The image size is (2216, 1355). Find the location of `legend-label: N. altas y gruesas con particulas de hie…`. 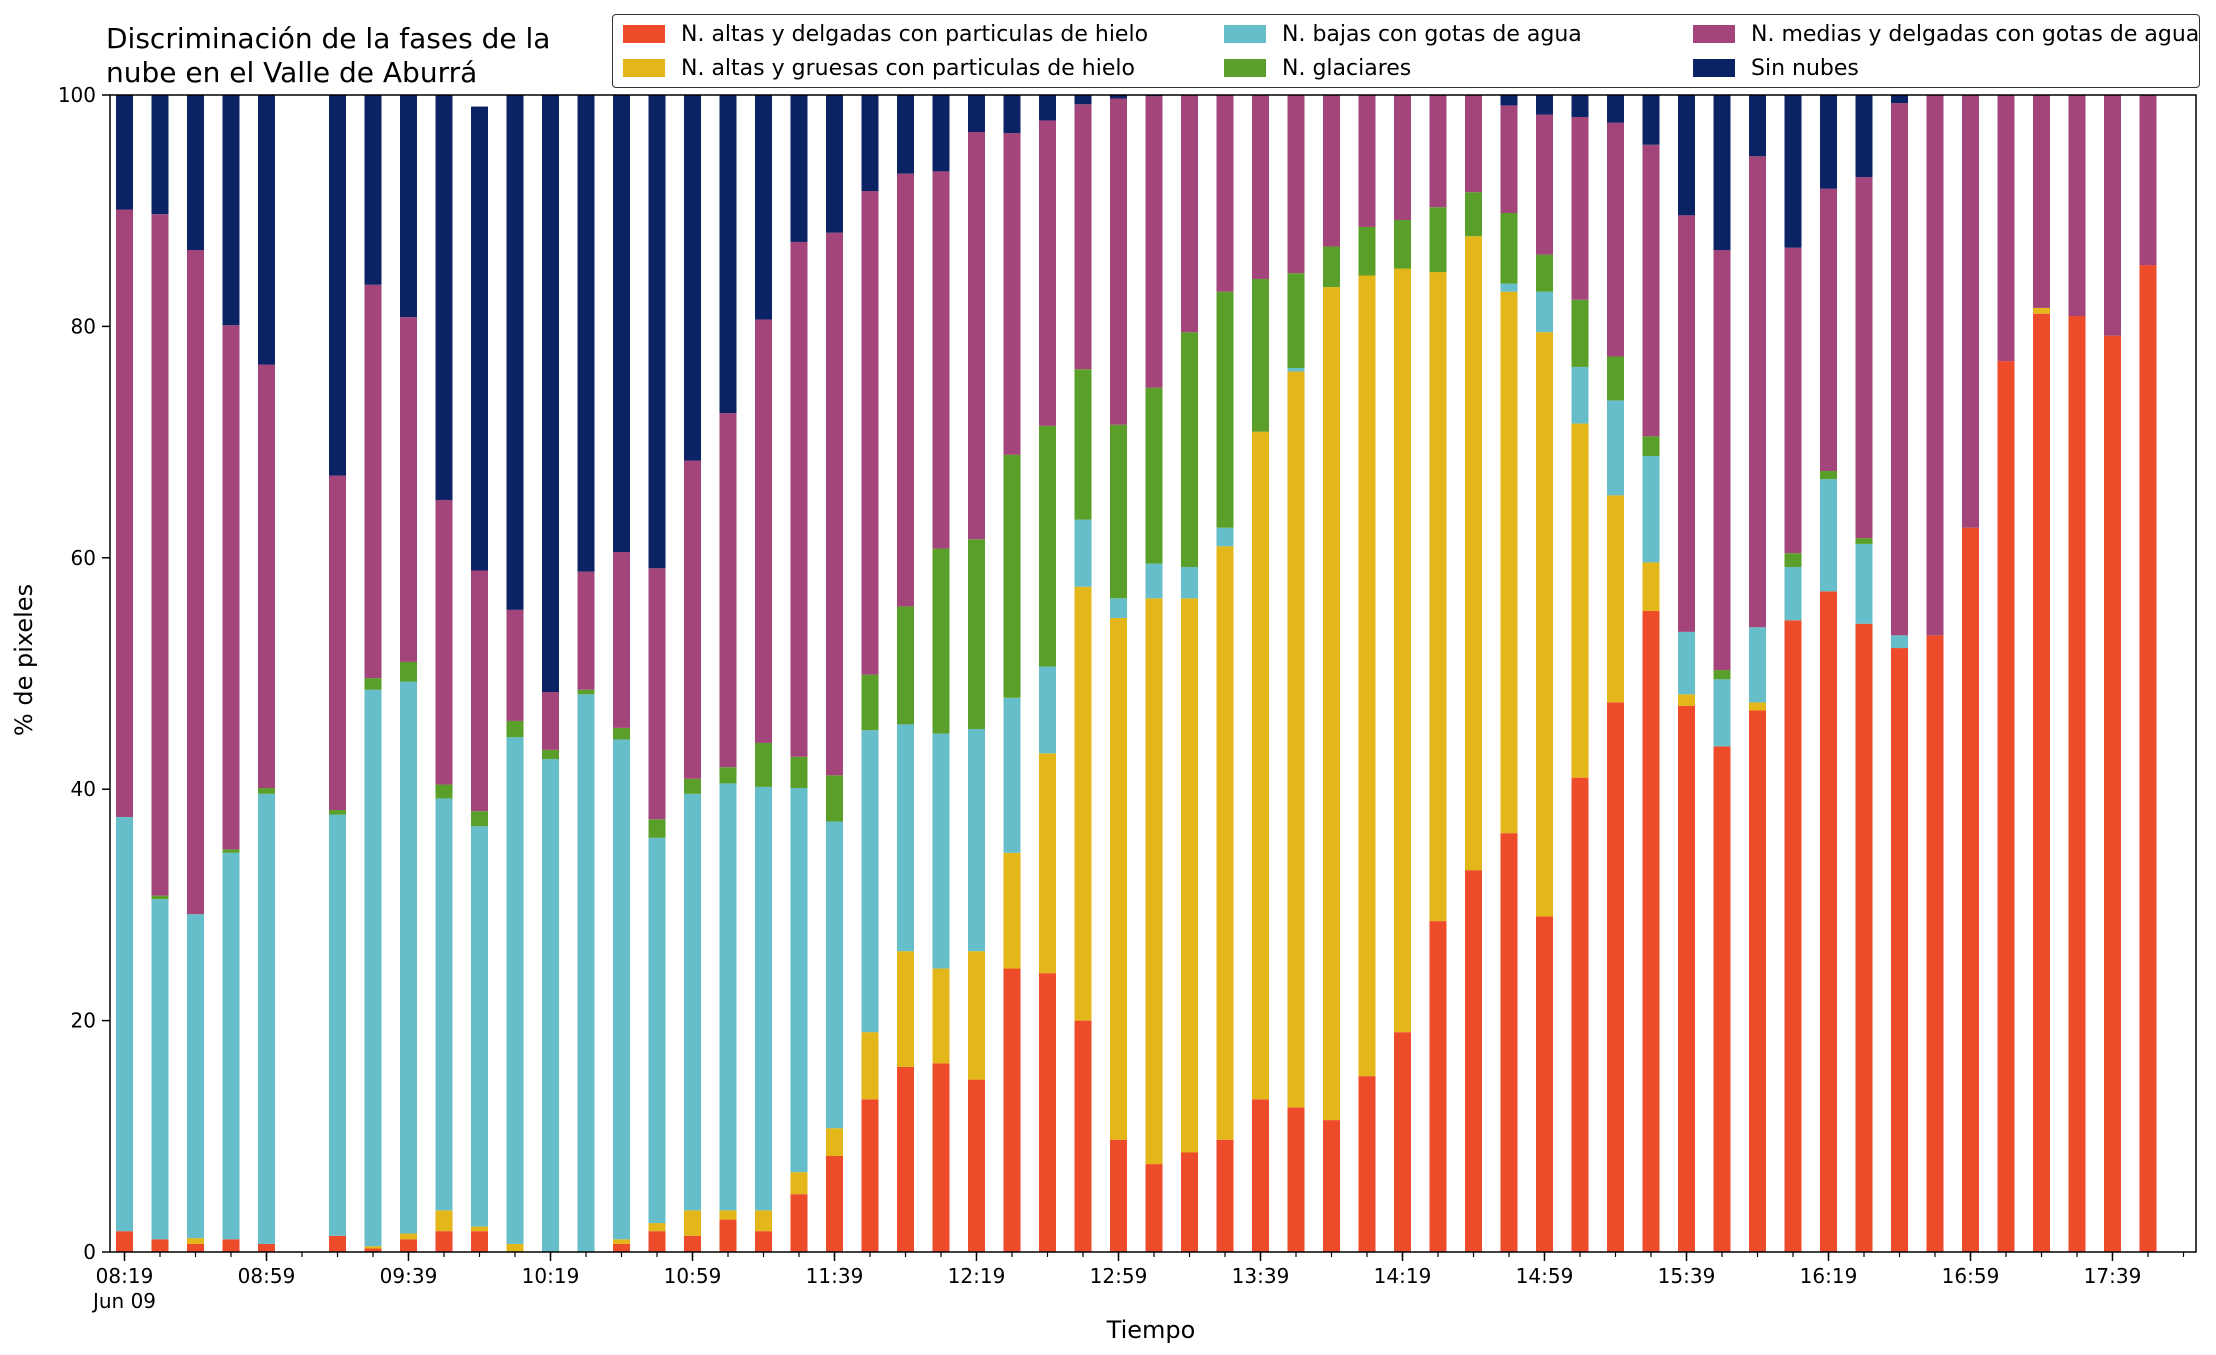

legend-label: N. altas y gruesas con particulas de hie… is located at coordinates (908, 68).